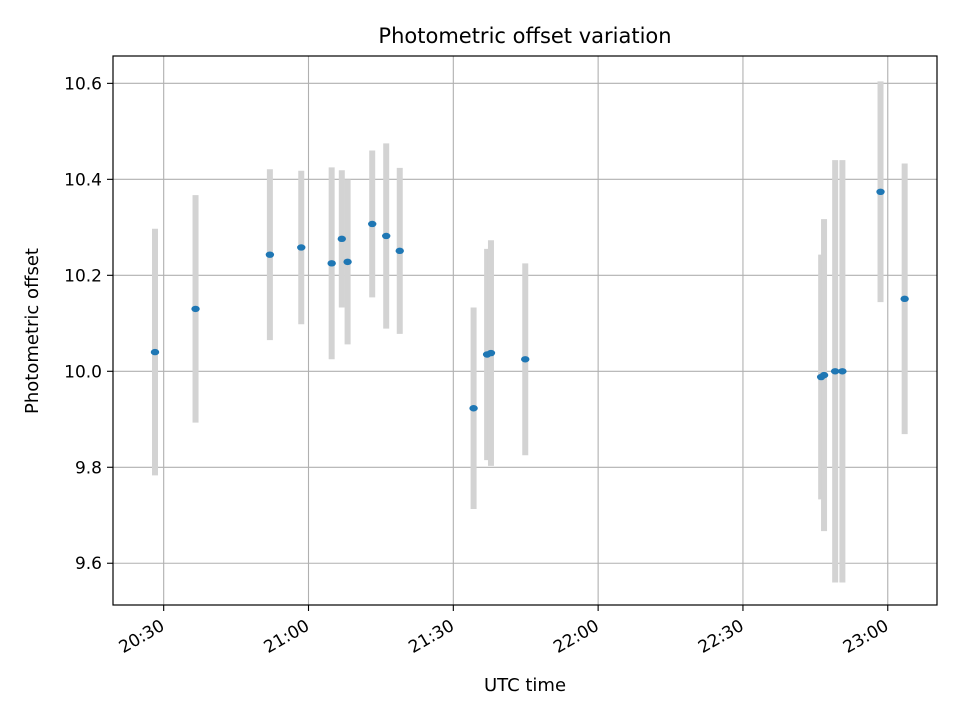 The image size is (960, 720). What do you see at coordinates (88, 324) in the screenshot?
I see `y-axis-ticks: 9.6 9.8 10.0 10.2 10.4 10.6` at bounding box center [88, 324].